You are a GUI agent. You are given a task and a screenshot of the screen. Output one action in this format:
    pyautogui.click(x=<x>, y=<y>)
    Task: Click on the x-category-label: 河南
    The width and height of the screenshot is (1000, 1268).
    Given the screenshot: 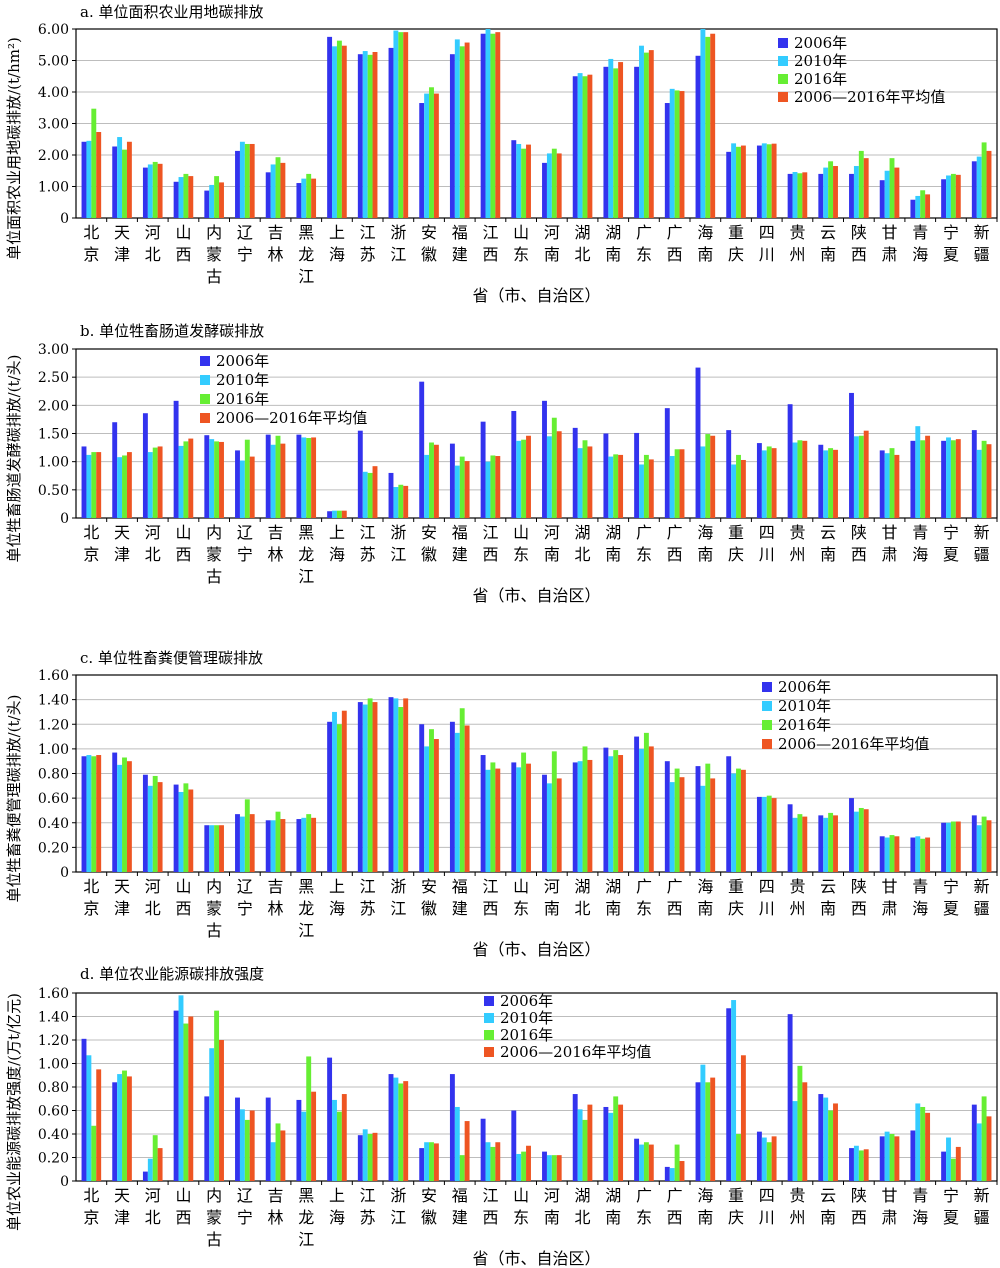 What is the action you would take?
    pyautogui.click(x=552, y=543)
    